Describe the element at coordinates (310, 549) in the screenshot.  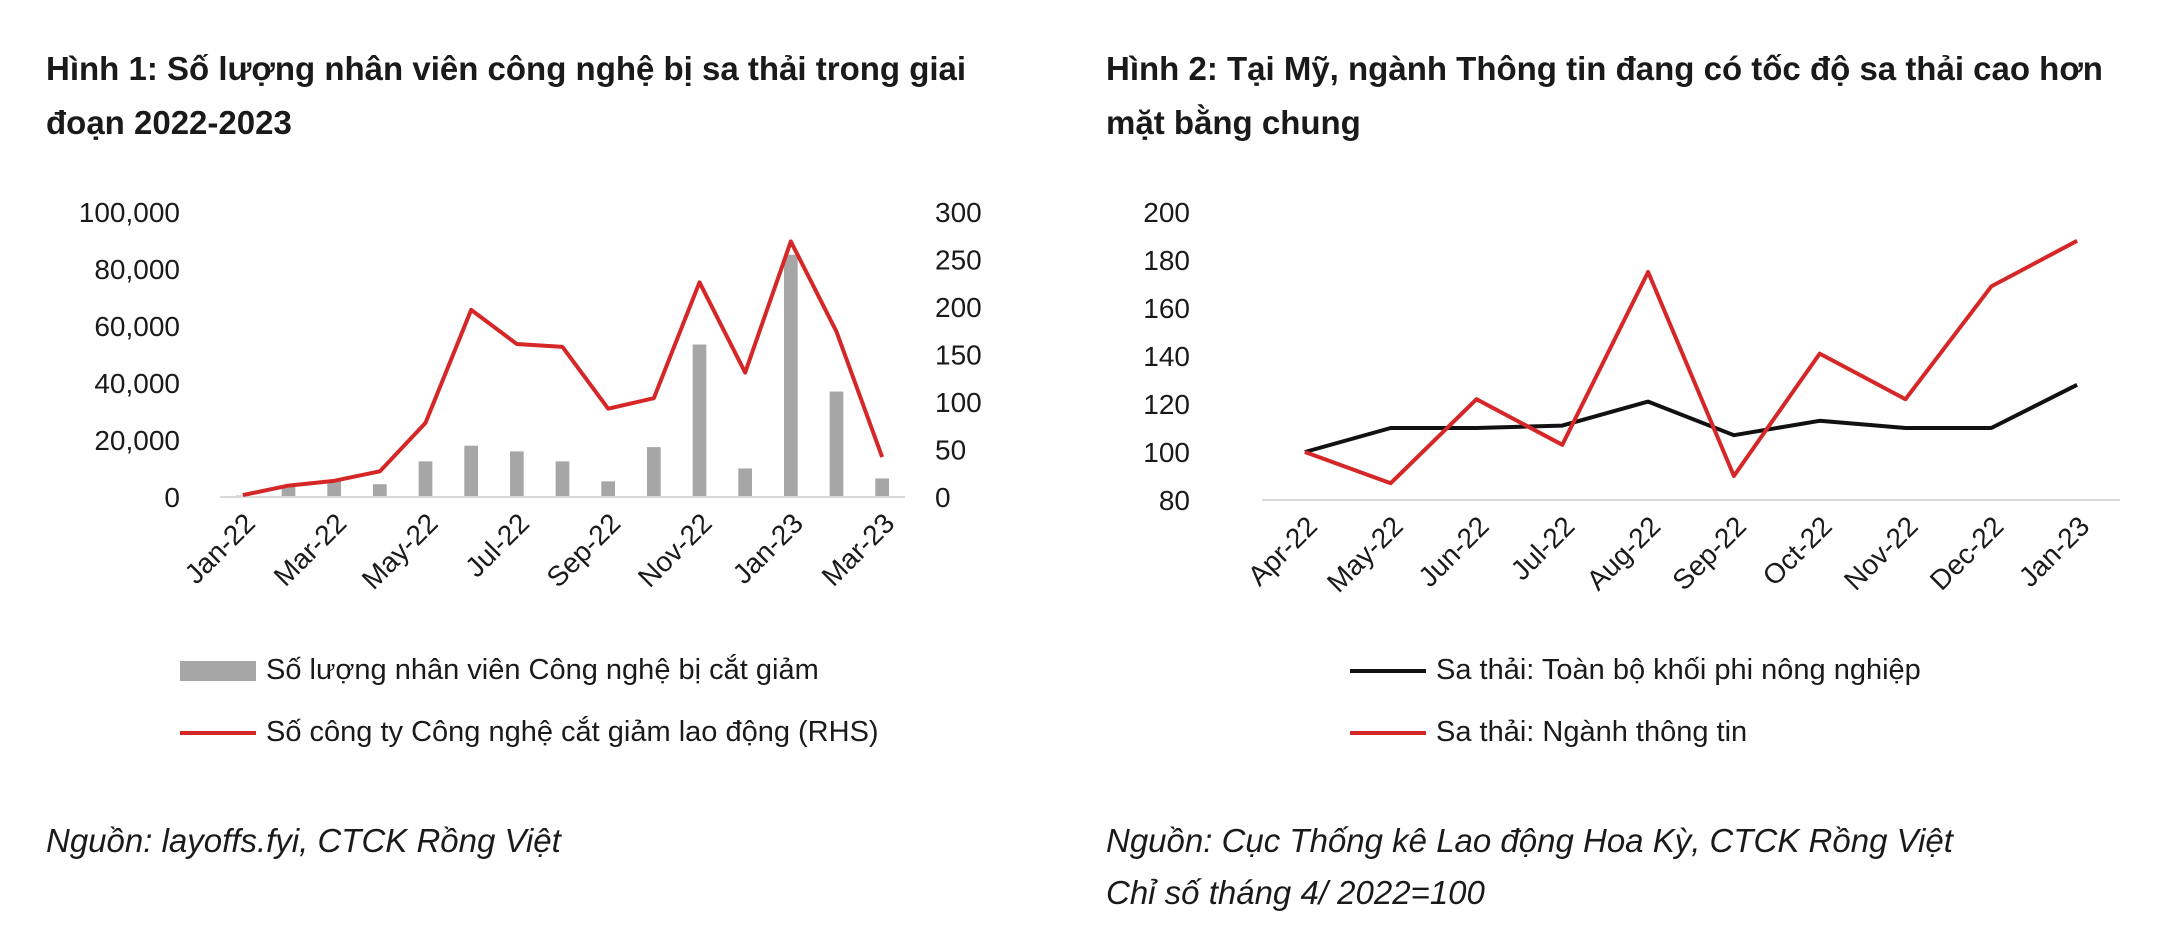
I see `x-tick-label: Mar-22` at that location.